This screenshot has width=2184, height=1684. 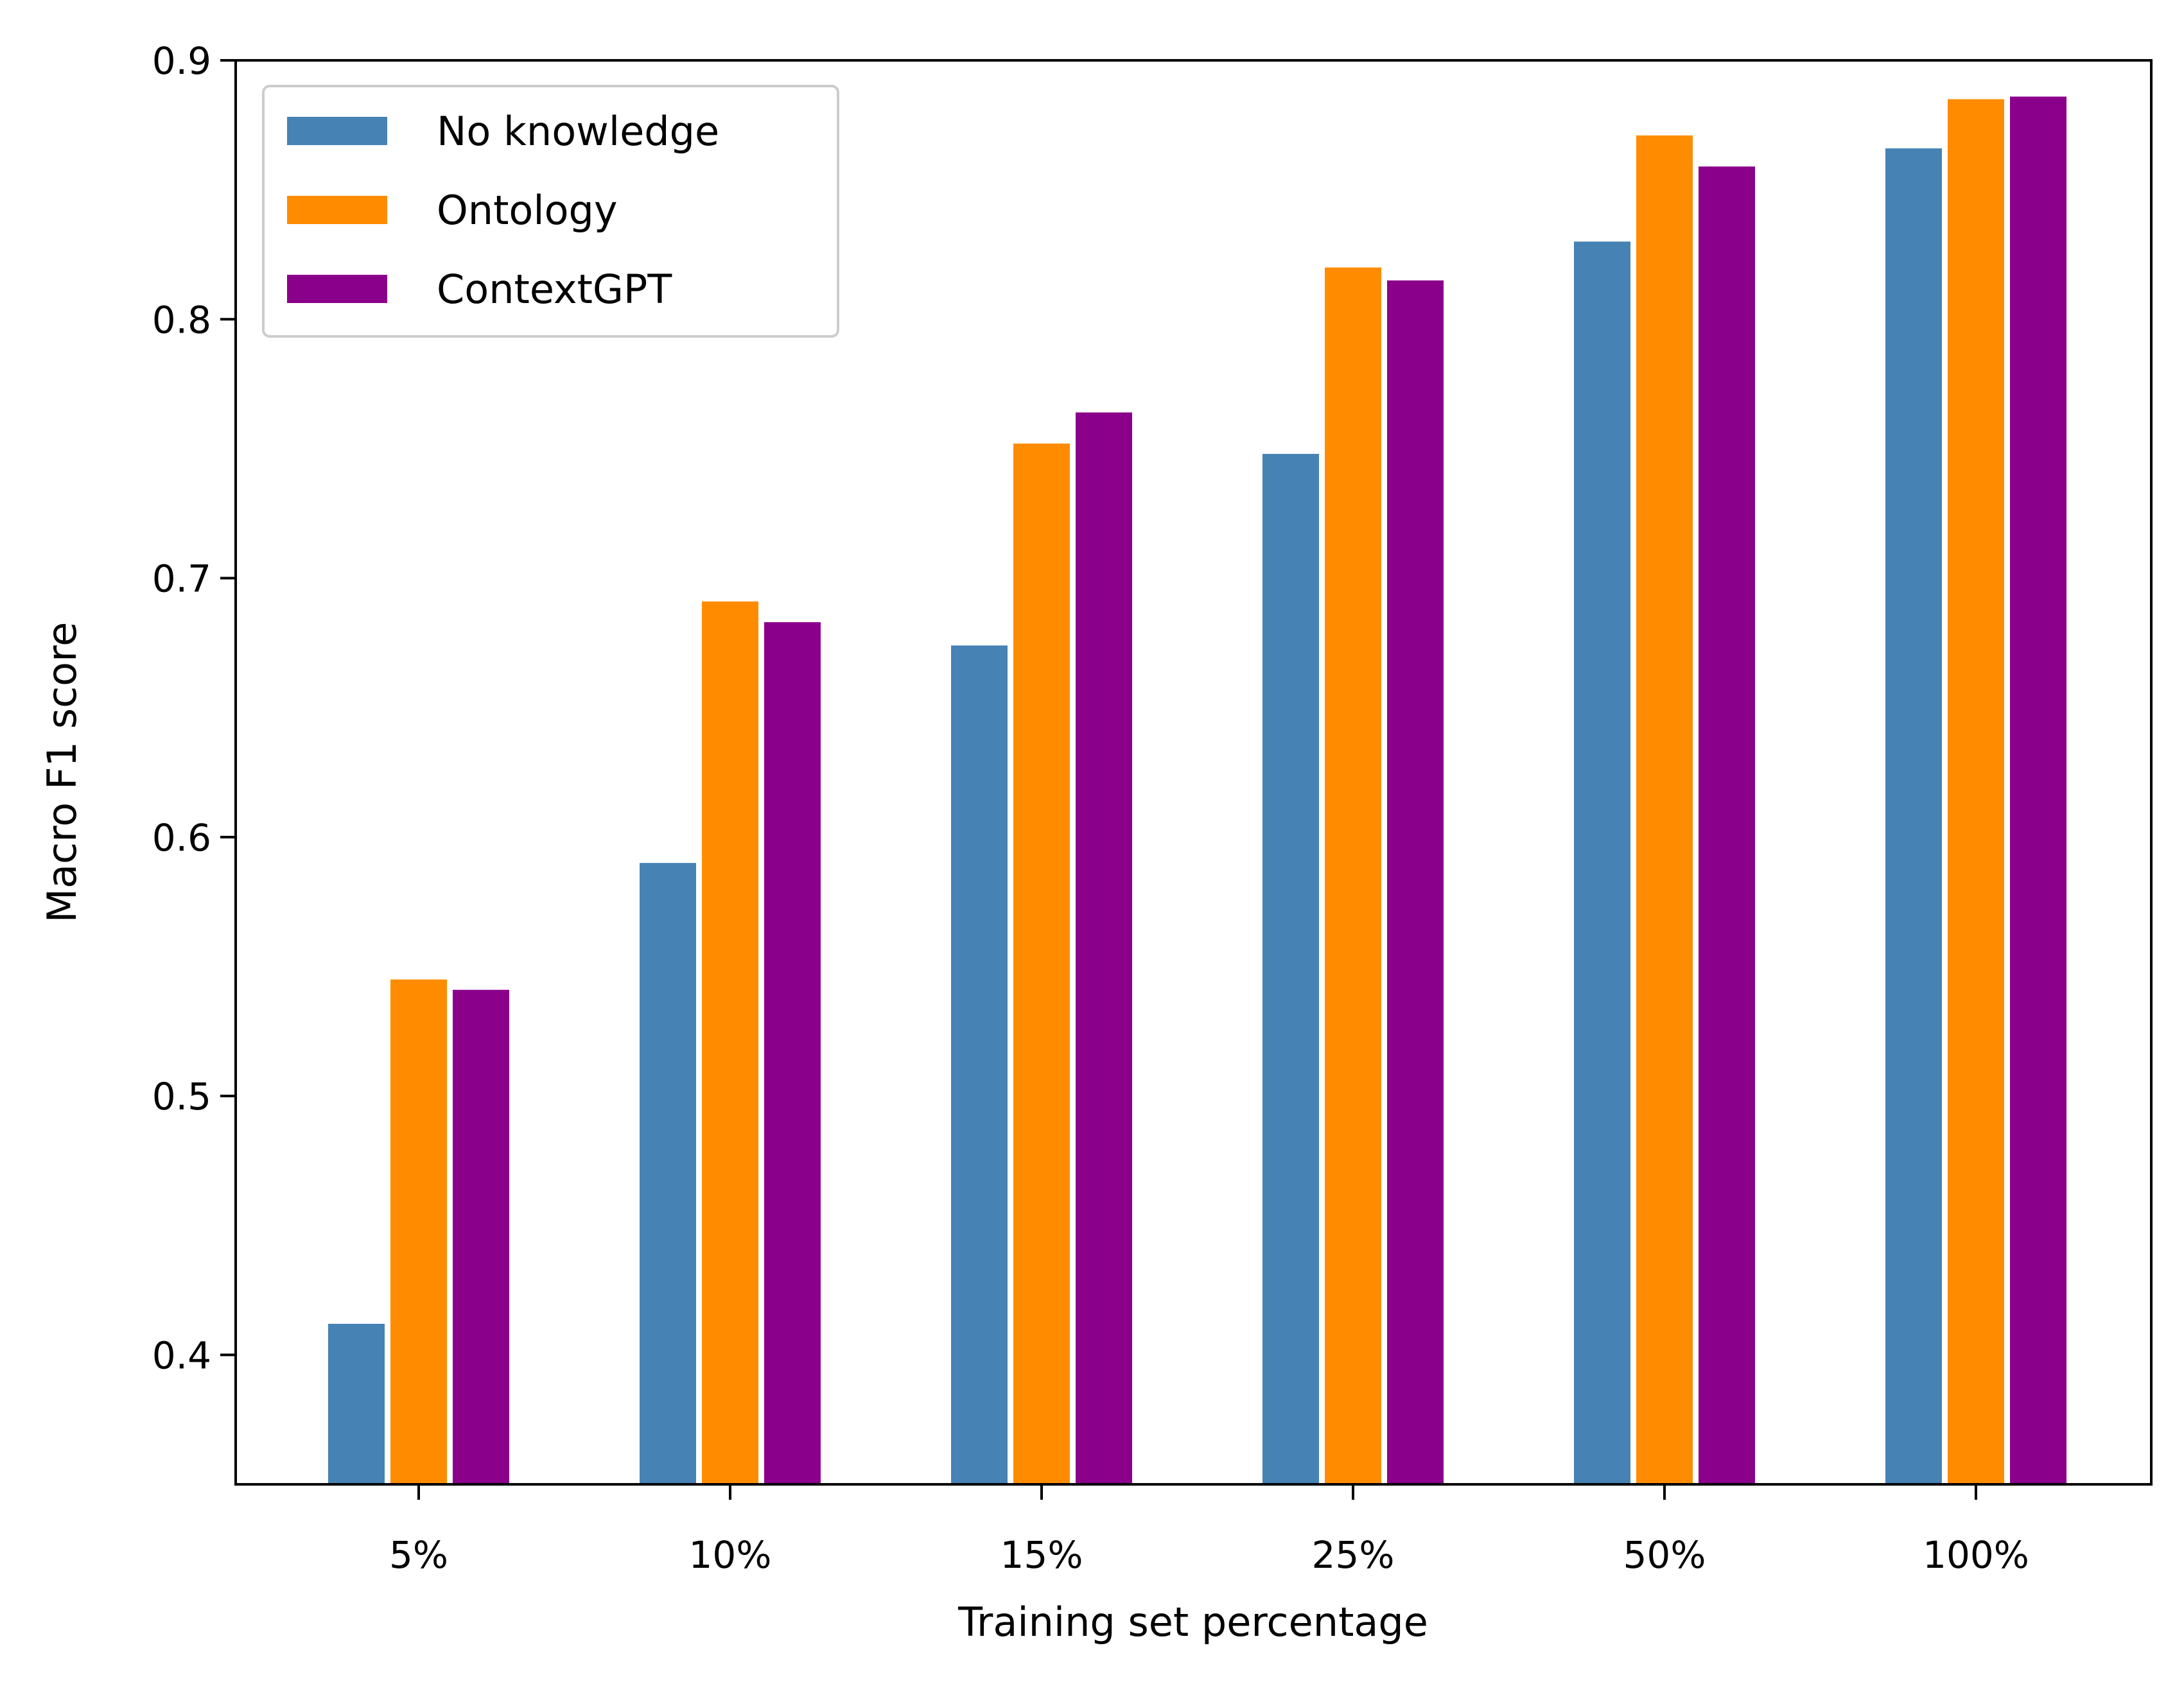 I want to click on y-axis: 0.4 0.5 0.6 0.7 0.8 0.9, so click(x=194, y=708).